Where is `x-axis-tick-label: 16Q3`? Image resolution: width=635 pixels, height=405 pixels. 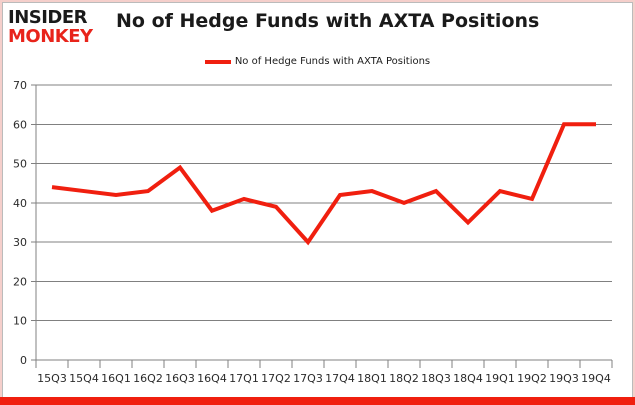
x-axis-tick-label: 16Q3 is located at coordinates (180, 378).